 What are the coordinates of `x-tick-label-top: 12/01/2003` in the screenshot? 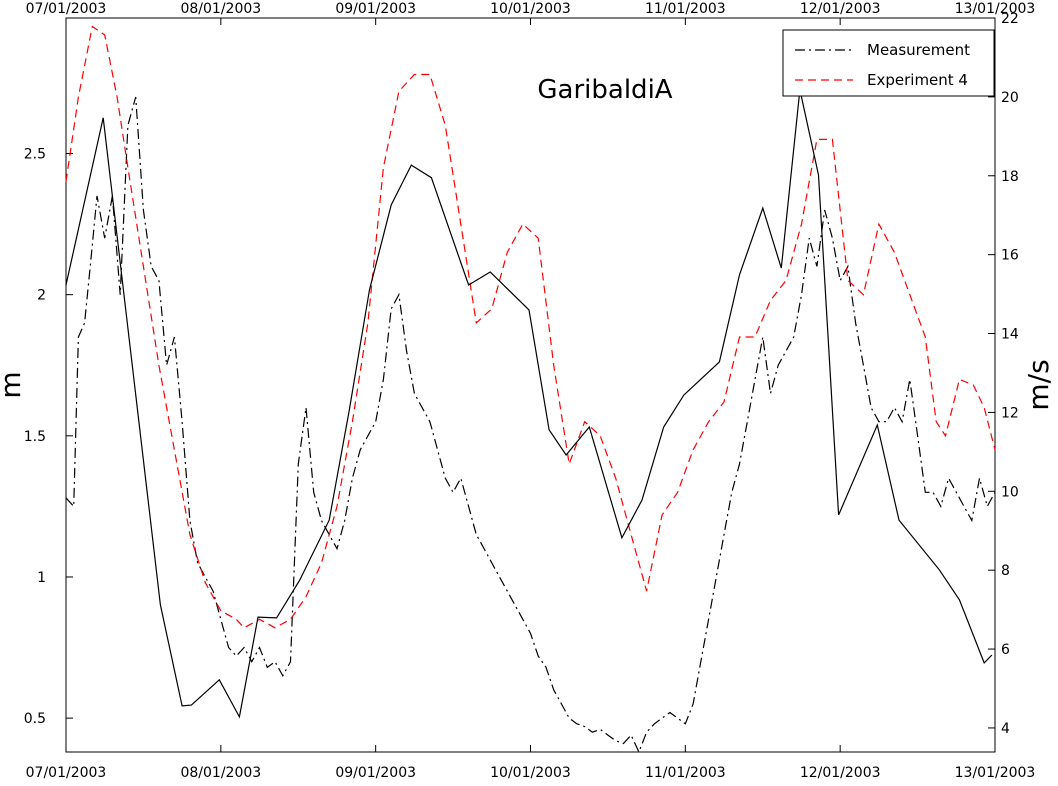 It's located at (840, 9).